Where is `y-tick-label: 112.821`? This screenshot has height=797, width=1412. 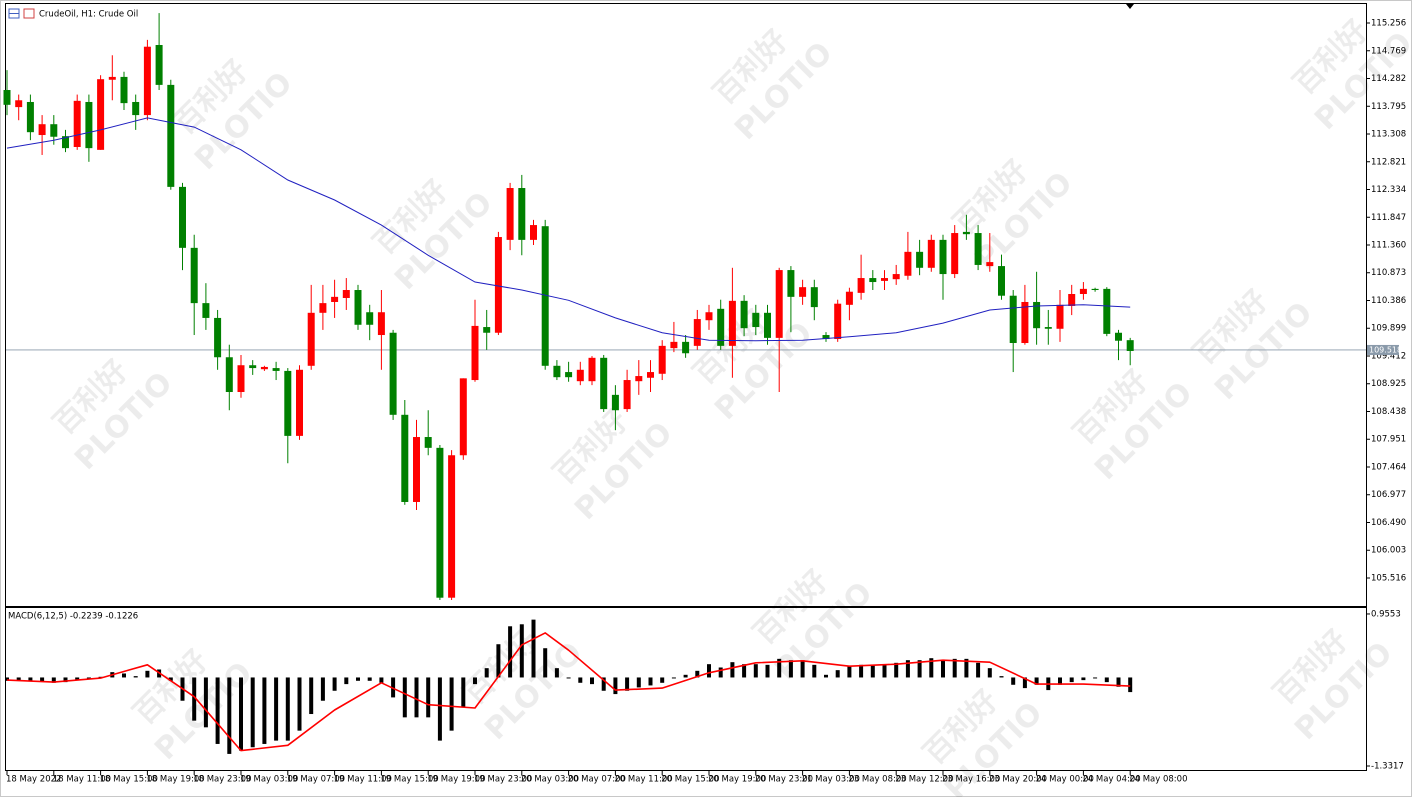
y-tick-label: 112.821 is located at coordinates (1388, 162).